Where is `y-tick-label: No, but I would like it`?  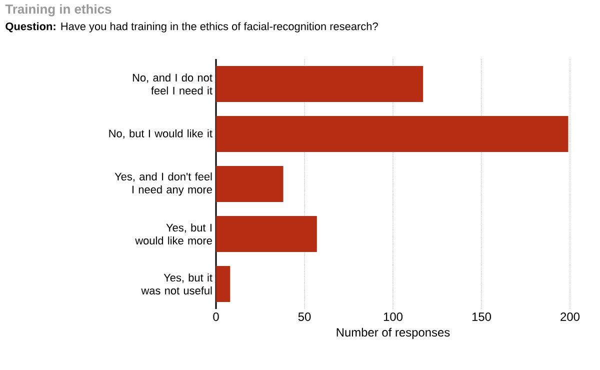
y-tick-label: No, but I would like it is located at coordinates (160, 134).